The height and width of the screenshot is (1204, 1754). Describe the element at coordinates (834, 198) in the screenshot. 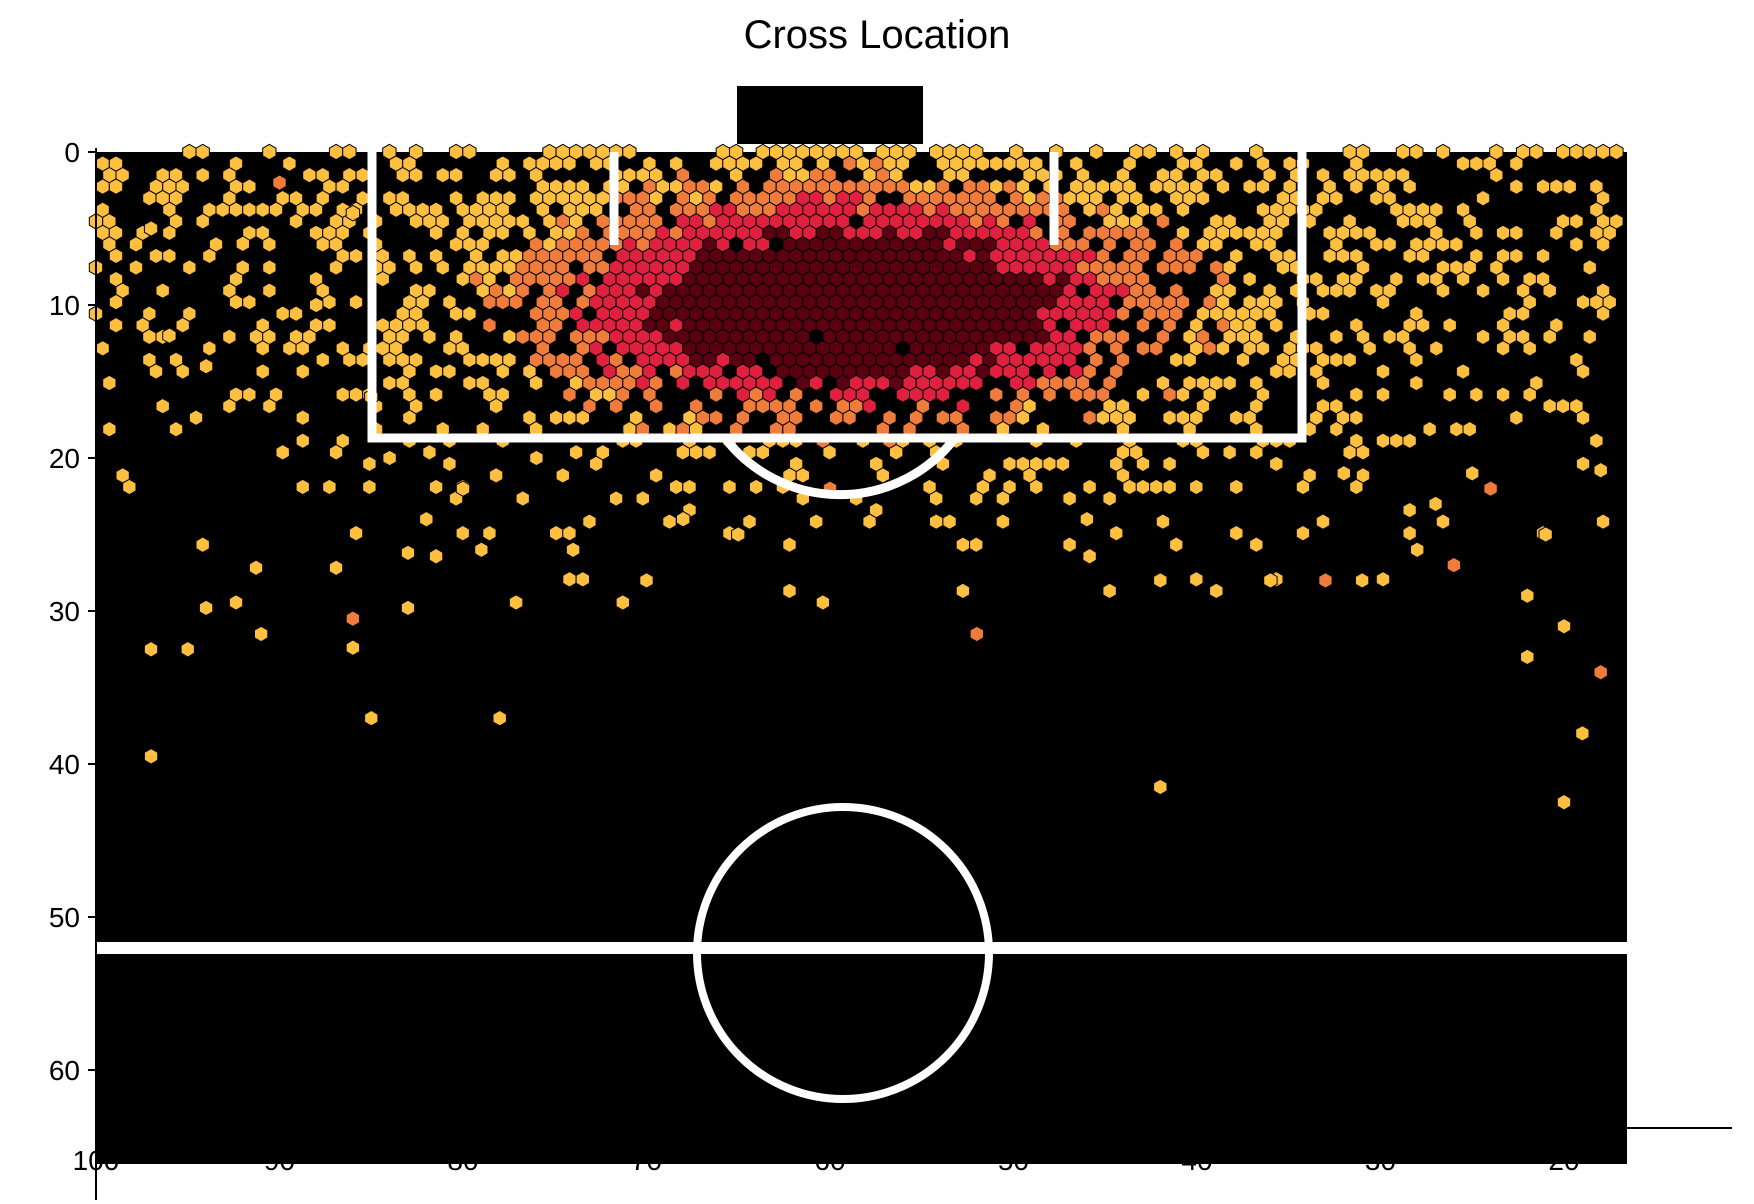

I see `six-yard-box-line` at that location.